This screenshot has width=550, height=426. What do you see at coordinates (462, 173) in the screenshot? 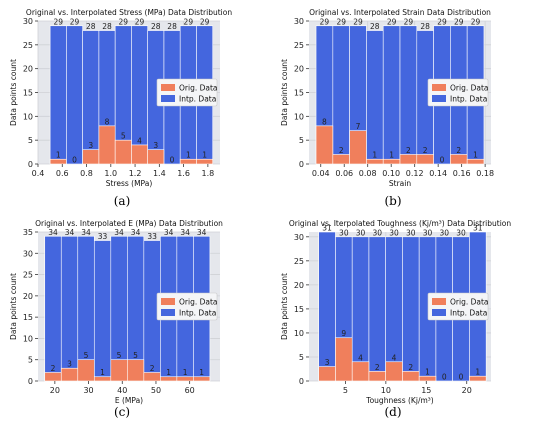
I see `tick-label-x: 0.16` at bounding box center [462, 173].